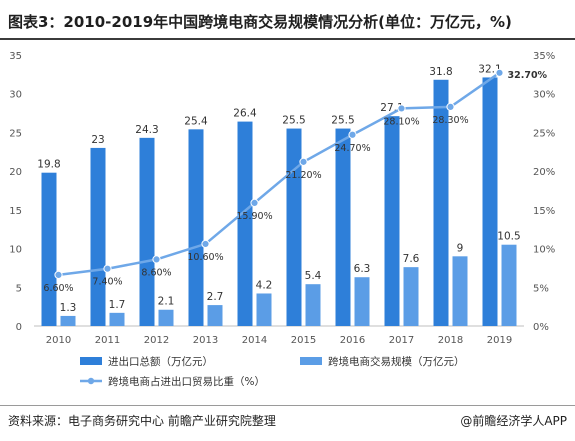 This screenshot has height=441, width=575. What do you see at coordinates (264, 285) in the screenshot?
I see `data-label-cross-border: 4.2` at bounding box center [264, 285].